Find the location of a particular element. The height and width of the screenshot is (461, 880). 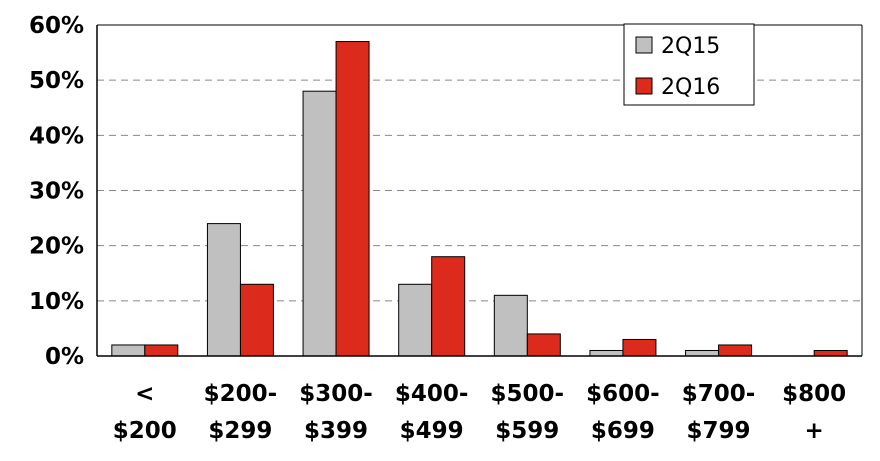

y-axis-tick-labels: 0% 10% 20% 30% 40% 50% 60% is located at coordinates (56, 191).